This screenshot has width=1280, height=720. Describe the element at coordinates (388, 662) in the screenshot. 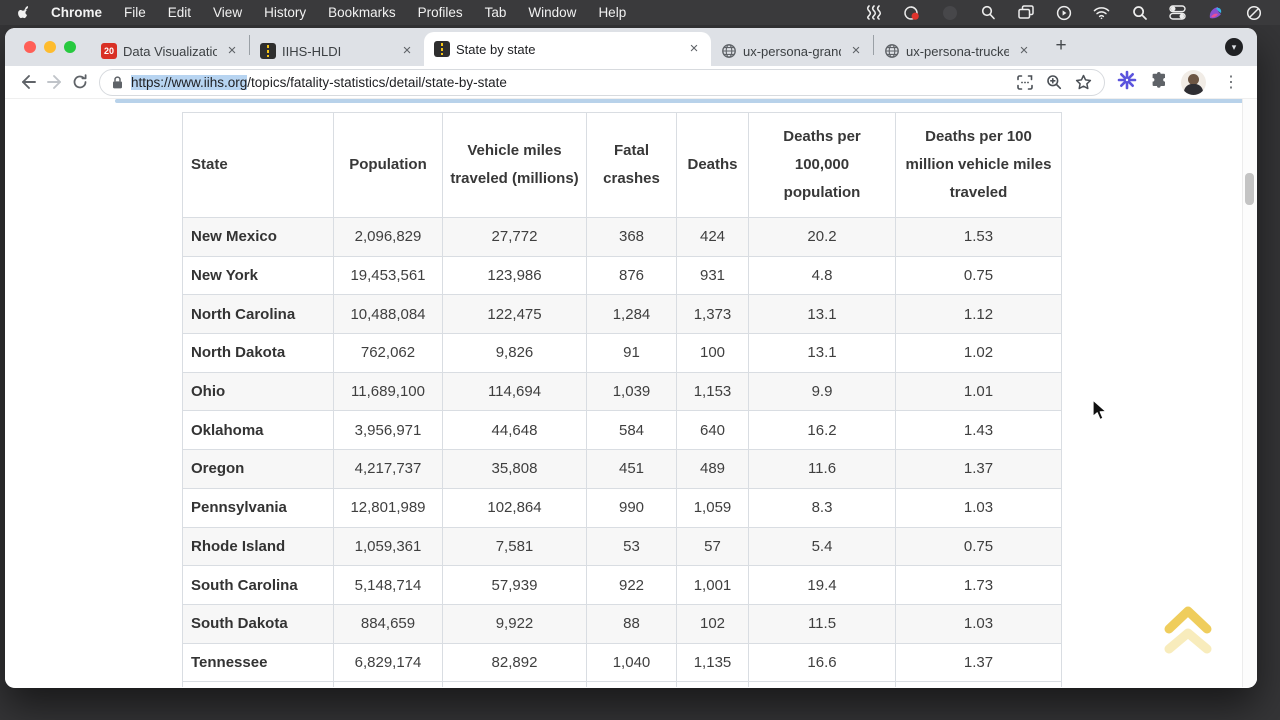

I see `value-cell: 6,829,174` at that location.